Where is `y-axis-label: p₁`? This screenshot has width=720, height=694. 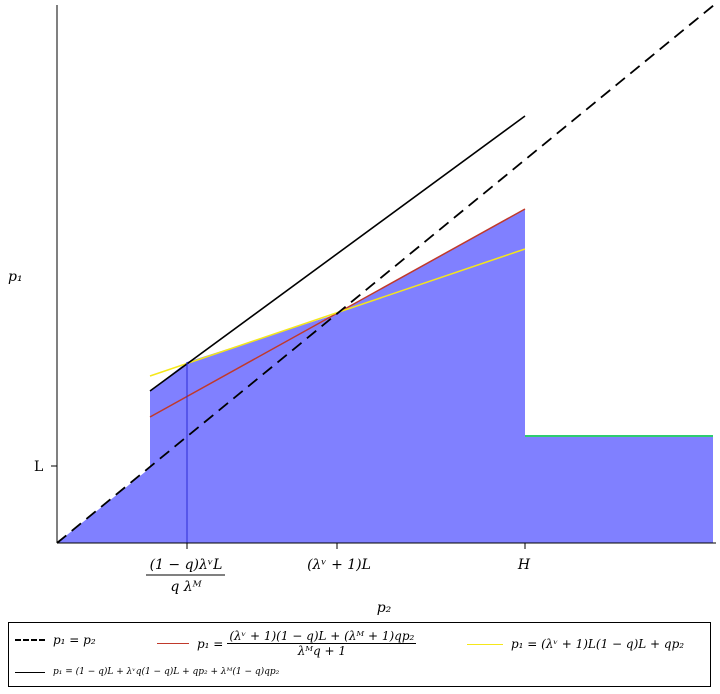
y-axis-label: p₁ is located at coordinates (15, 277).